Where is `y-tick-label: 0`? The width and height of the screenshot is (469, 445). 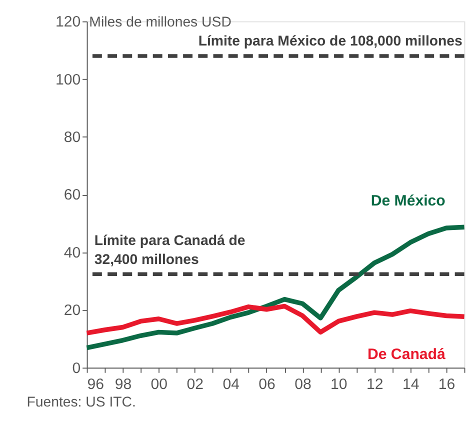
y-tick-label: 0 is located at coordinates (76, 368).